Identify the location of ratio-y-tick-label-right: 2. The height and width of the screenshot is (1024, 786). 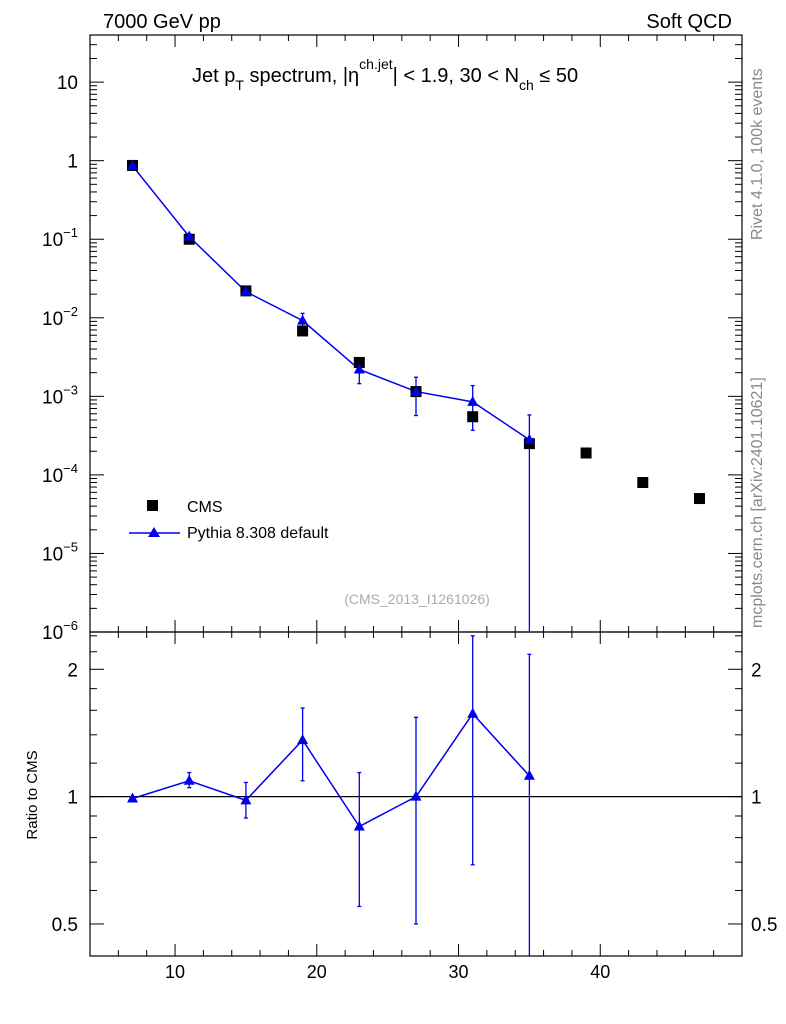
(756, 670).